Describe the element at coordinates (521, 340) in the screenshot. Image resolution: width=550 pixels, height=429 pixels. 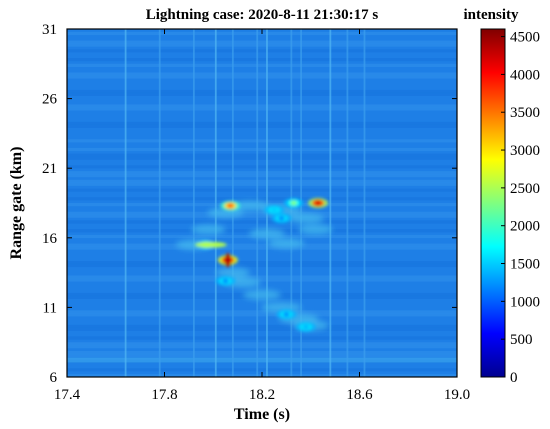
I see `colorbar-tick-label: 500` at that location.